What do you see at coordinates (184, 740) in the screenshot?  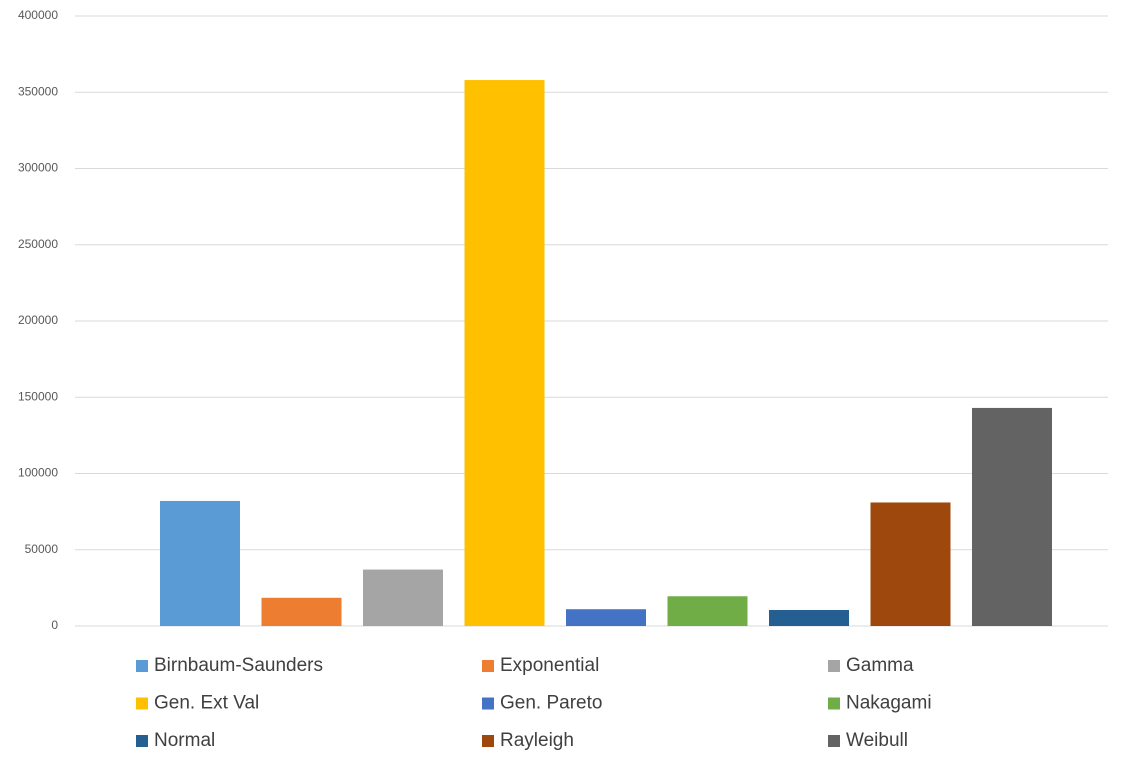 I see `legend-label: Normal` at bounding box center [184, 740].